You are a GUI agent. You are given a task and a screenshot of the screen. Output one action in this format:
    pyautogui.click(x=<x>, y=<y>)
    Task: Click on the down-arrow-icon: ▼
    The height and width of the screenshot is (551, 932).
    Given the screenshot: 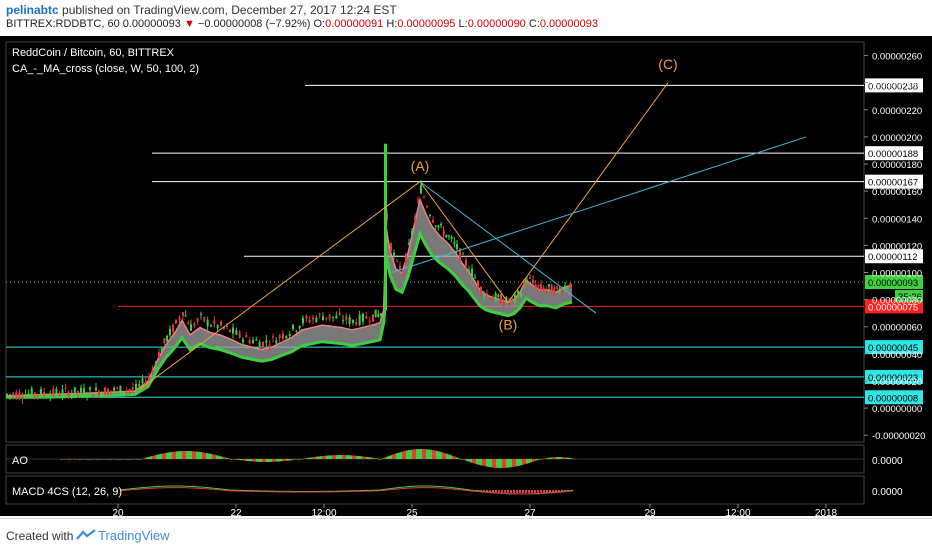 What is the action you would take?
    pyautogui.click(x=189, y=24)
    